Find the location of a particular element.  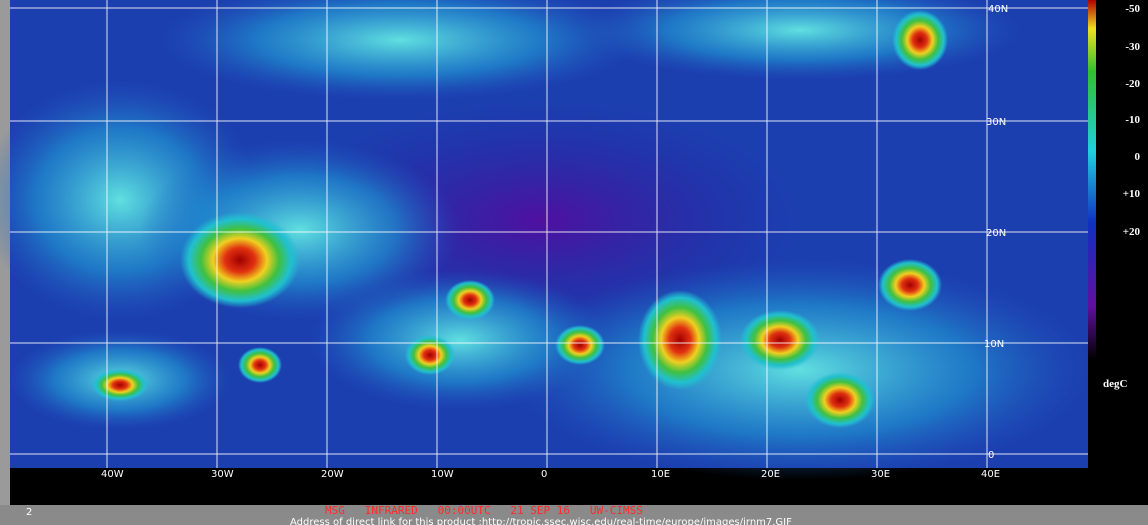

latitude-label: 40N is located at coordinates (998, 9).